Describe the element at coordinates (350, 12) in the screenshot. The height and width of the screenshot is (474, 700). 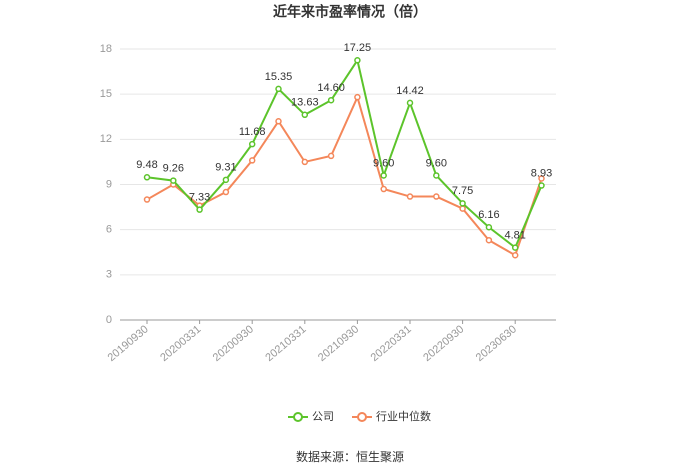
I see `chart-title: 近年来市盈率情况（倍）` at that location.